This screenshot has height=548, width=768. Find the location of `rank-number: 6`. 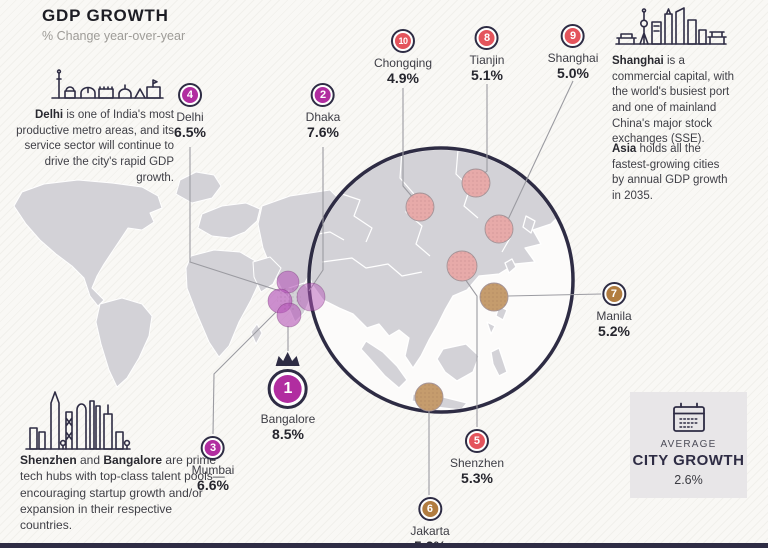

rank-number: 6 is located at coordinates (430, 508).